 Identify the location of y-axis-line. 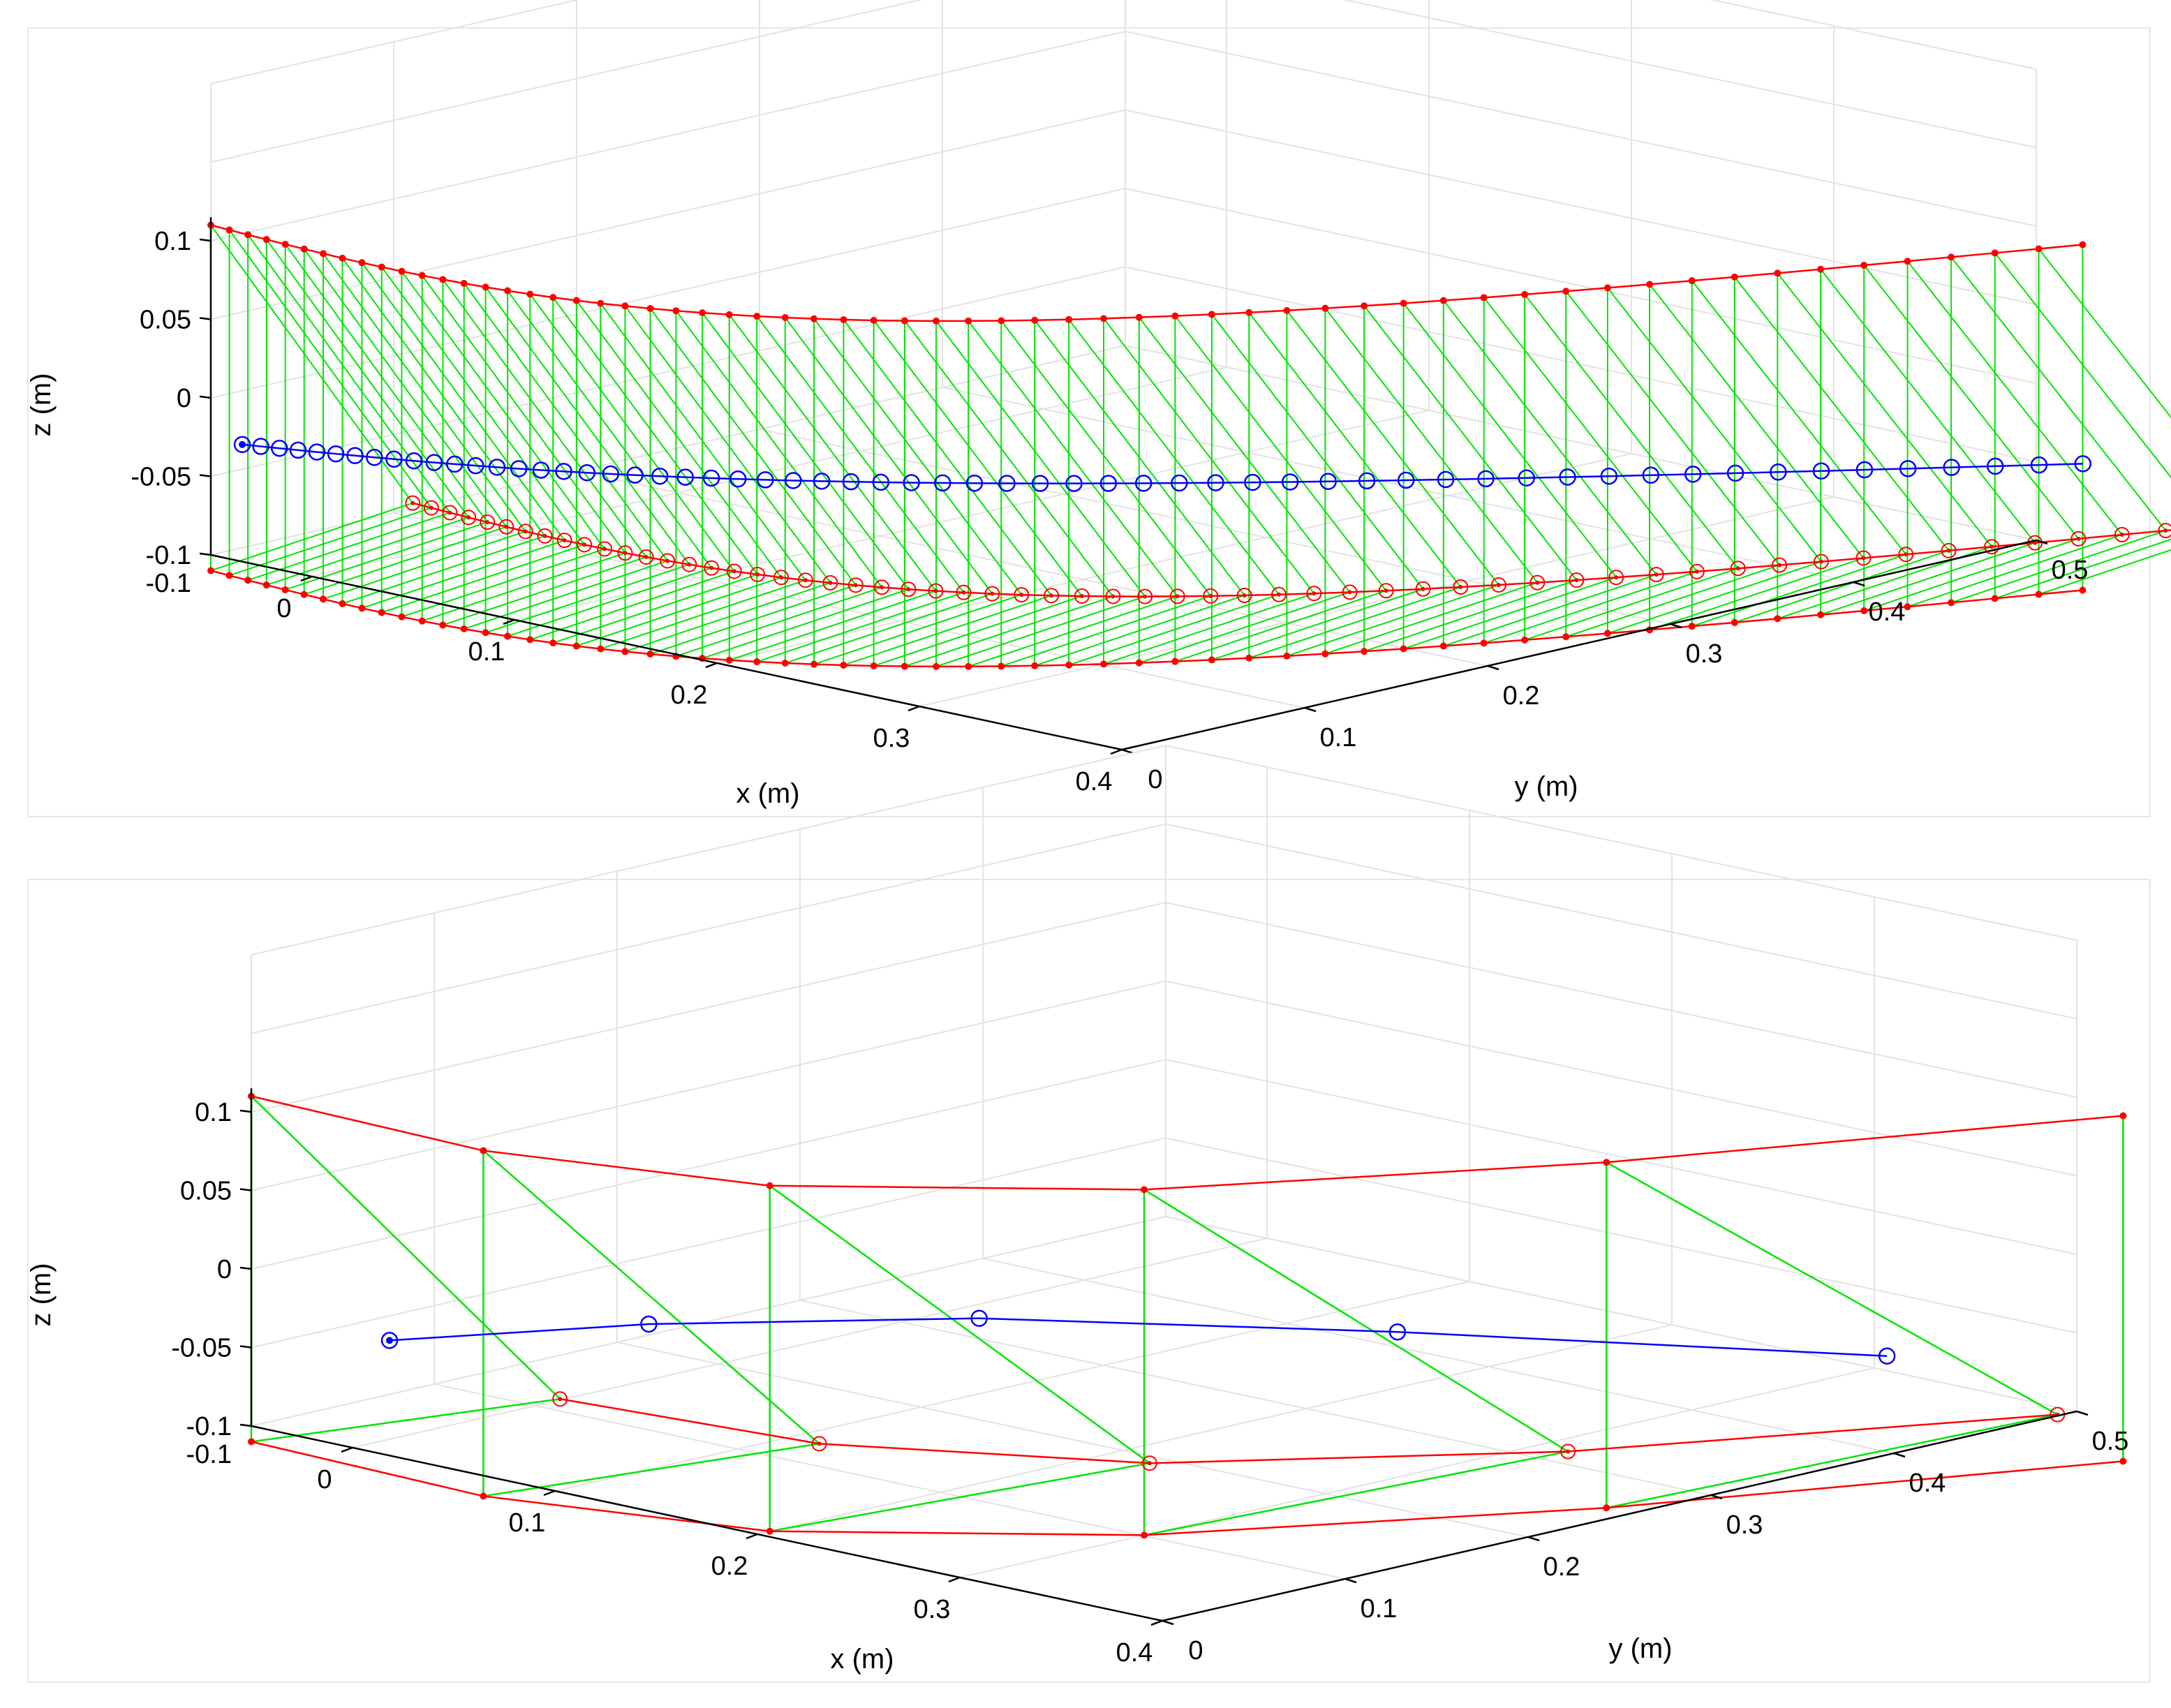
(1579, 645).